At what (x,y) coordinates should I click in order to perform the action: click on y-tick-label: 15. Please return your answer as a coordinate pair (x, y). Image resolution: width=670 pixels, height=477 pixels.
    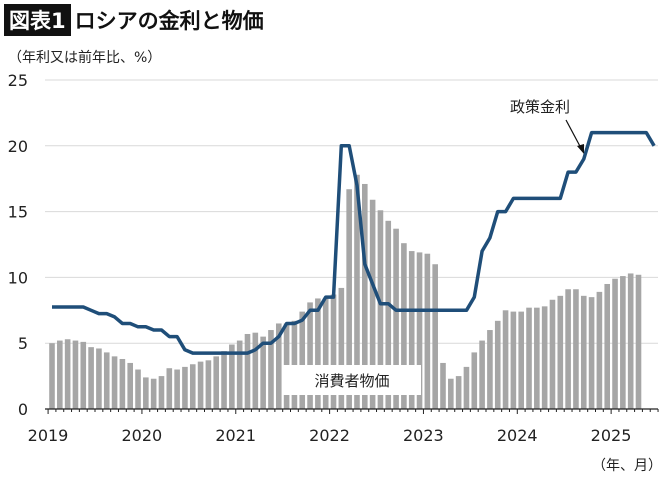
    Looking at the image, I should click on (18, 212).